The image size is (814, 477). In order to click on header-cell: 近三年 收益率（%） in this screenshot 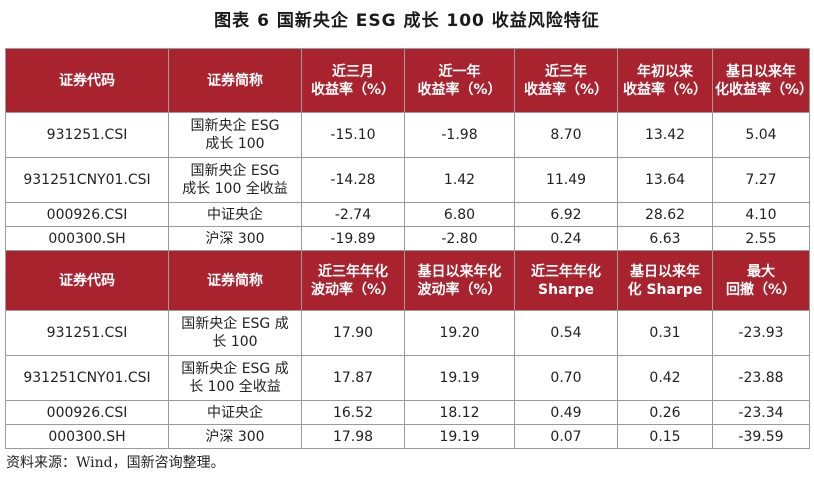, I will do `click(566, 80)`.